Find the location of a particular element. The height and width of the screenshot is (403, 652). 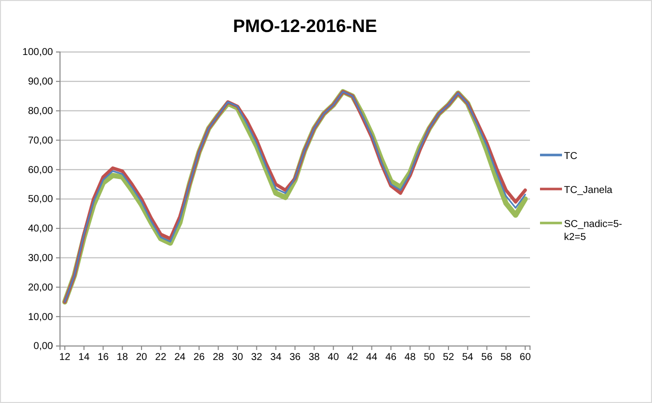

x-tick-label: 12 is located at coordinates (65, 358).